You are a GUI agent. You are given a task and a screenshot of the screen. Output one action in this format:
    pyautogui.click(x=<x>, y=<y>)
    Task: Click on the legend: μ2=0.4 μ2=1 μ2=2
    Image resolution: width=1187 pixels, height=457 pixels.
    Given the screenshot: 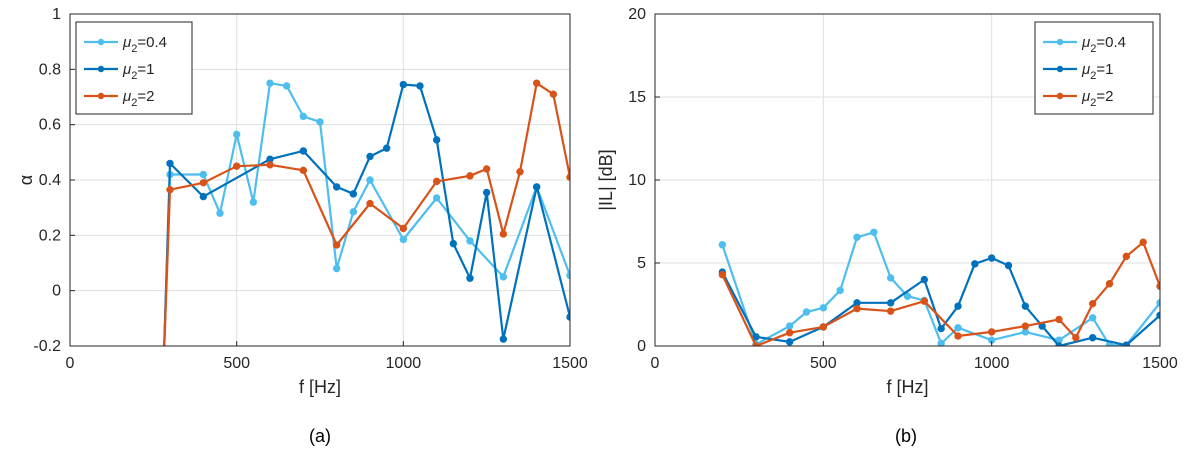 What is the action you would take?
    pyautogui.click(x=134, y=68)
    